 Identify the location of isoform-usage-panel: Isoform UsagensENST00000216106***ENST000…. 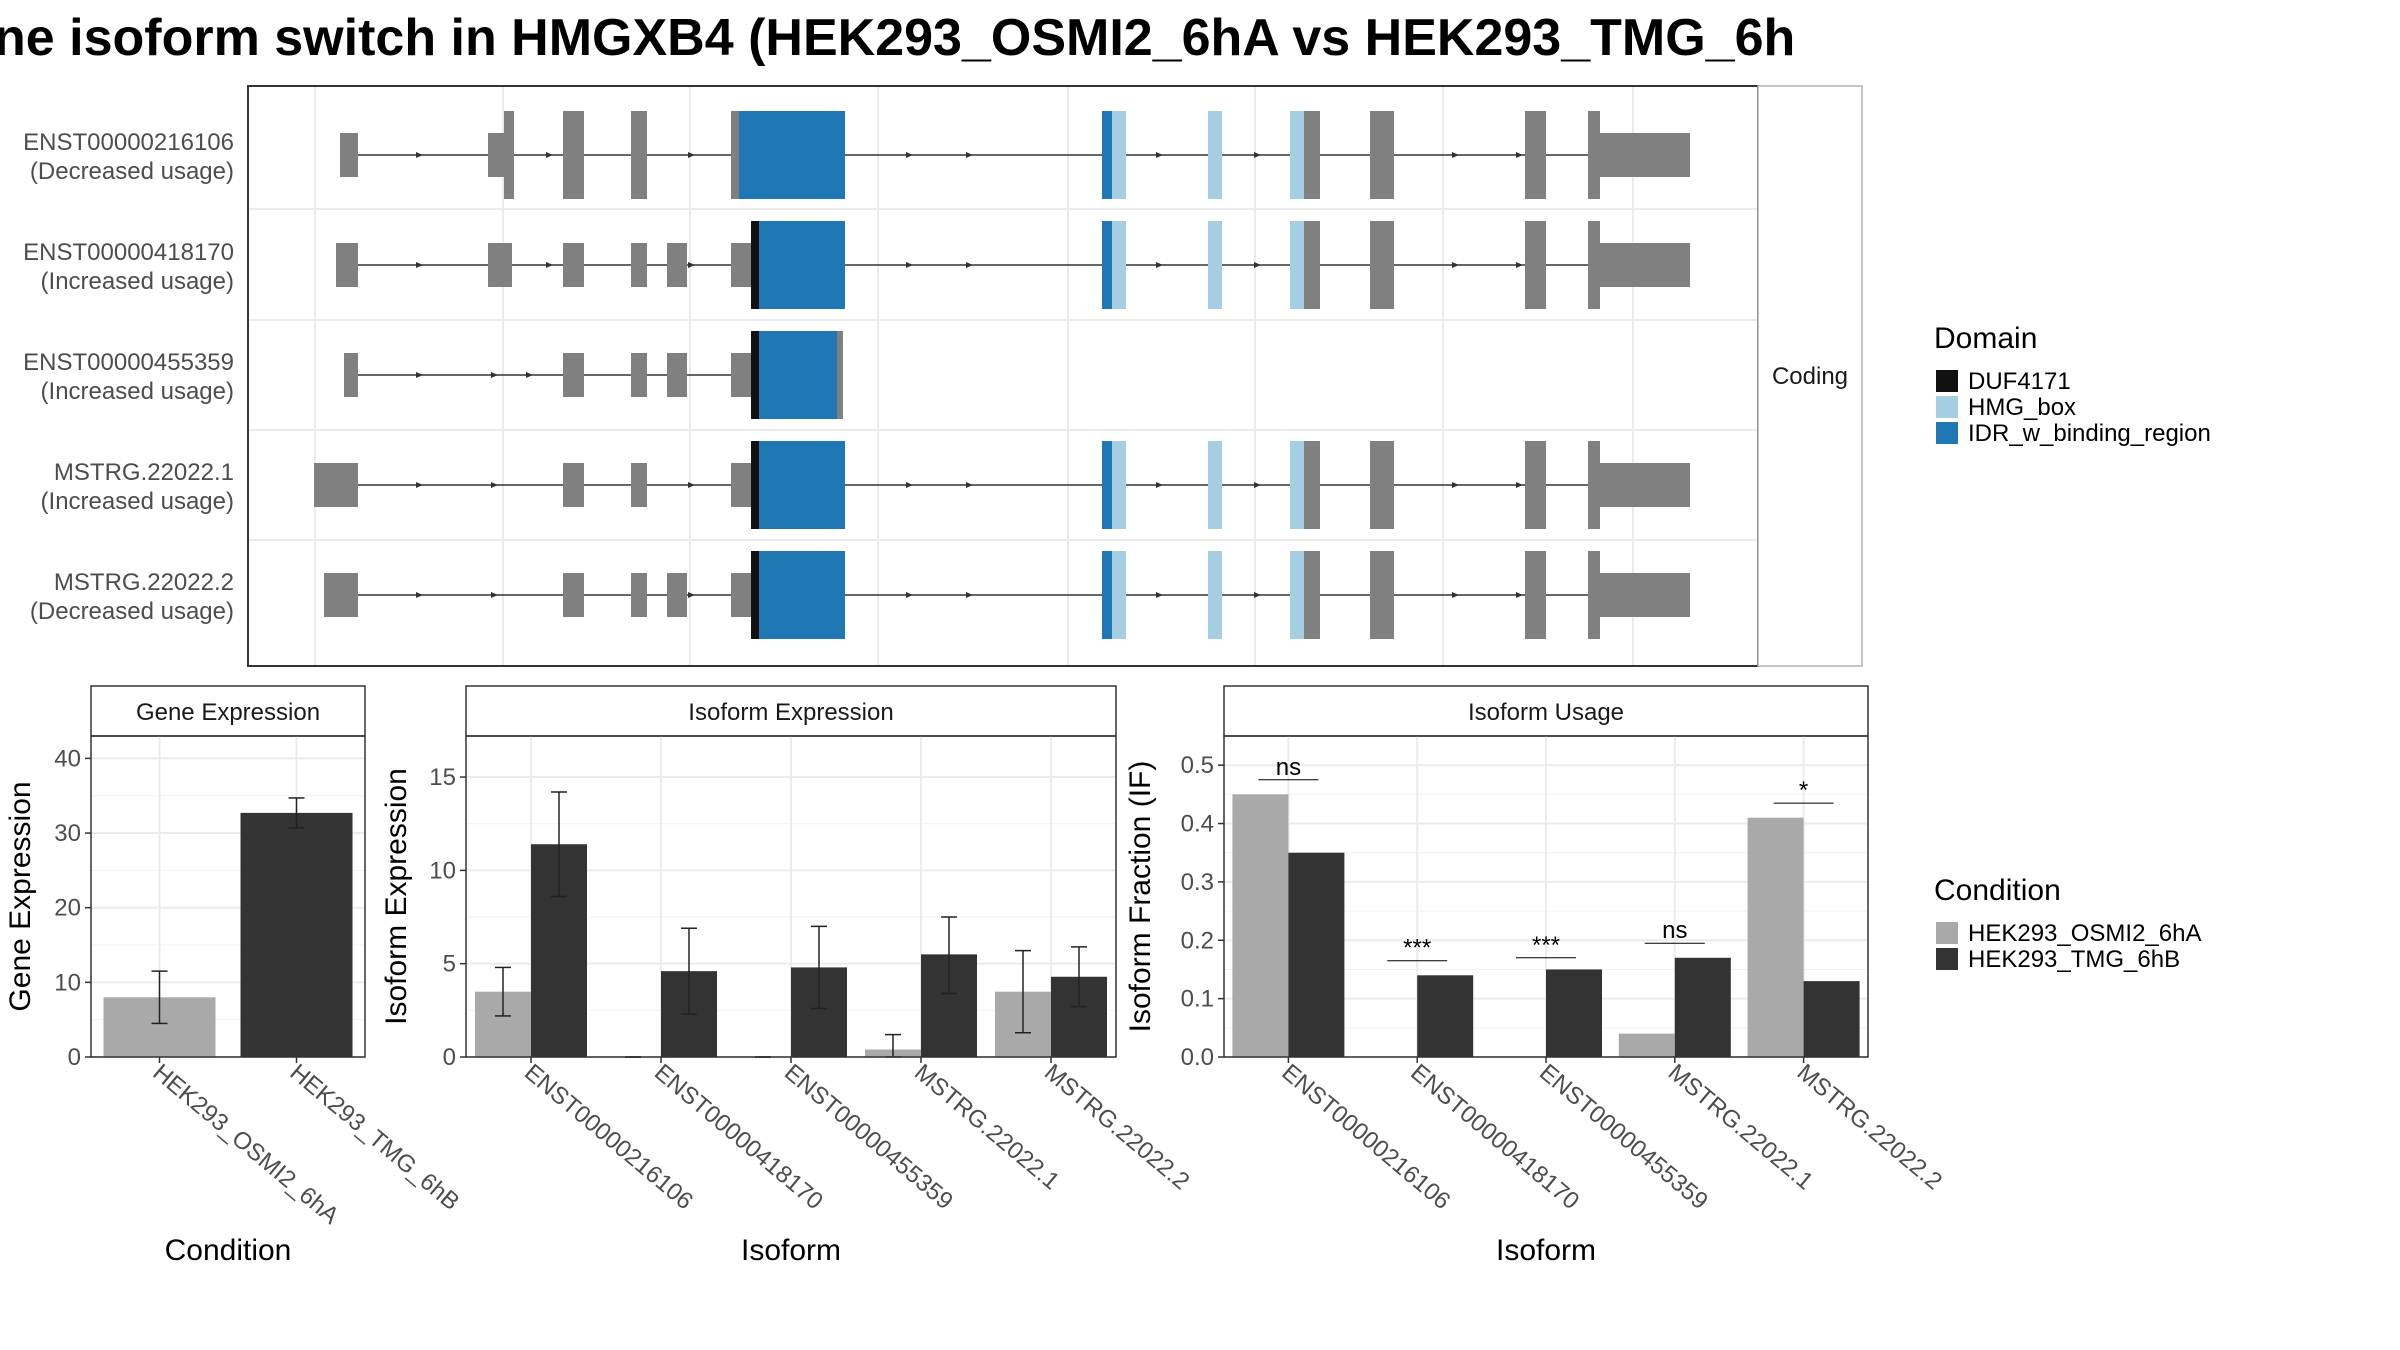
(1535, 976).